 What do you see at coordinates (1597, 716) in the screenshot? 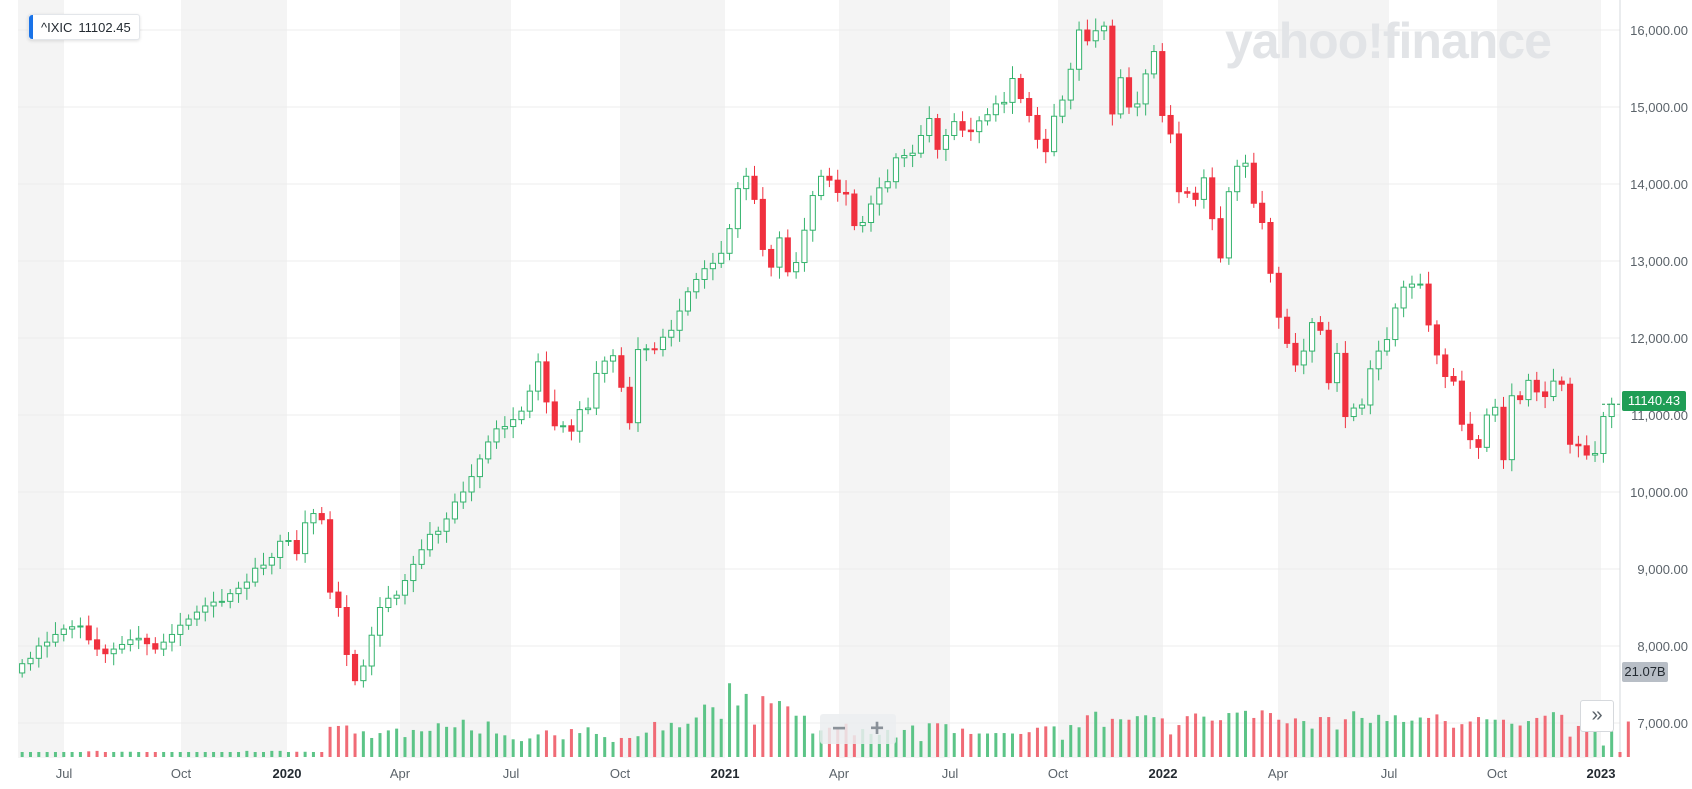
I see `expand-button: »` at bounding box center [1597, 716].